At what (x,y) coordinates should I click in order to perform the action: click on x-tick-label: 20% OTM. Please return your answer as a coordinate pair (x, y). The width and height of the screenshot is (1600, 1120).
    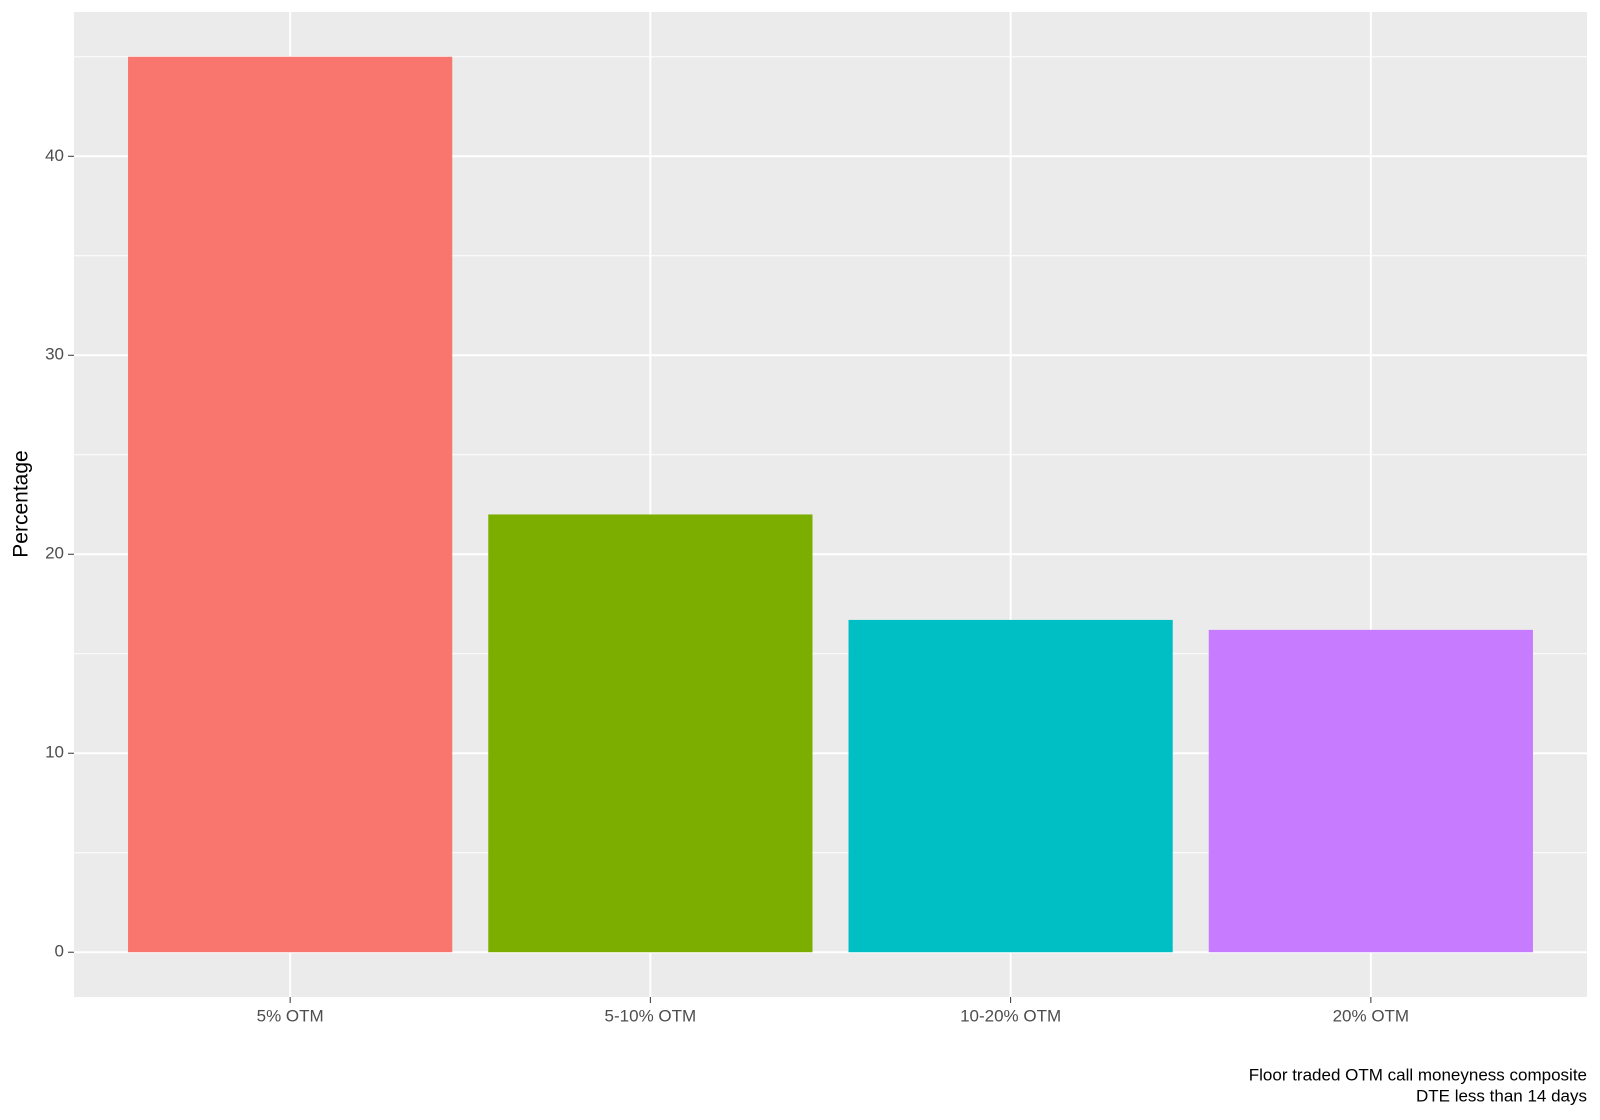
    Looking at the image, I should click on (1371, 1015).